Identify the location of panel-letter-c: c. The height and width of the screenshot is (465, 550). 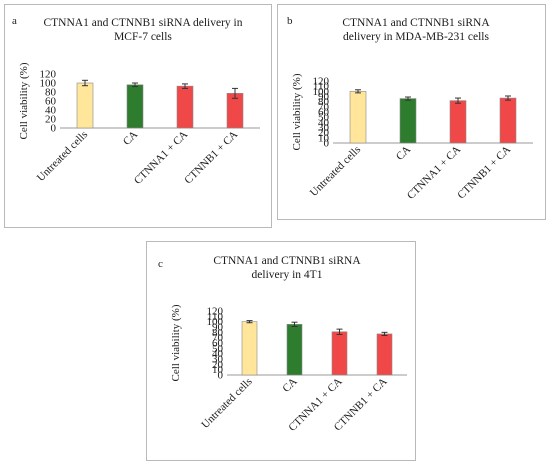
(160, 264).